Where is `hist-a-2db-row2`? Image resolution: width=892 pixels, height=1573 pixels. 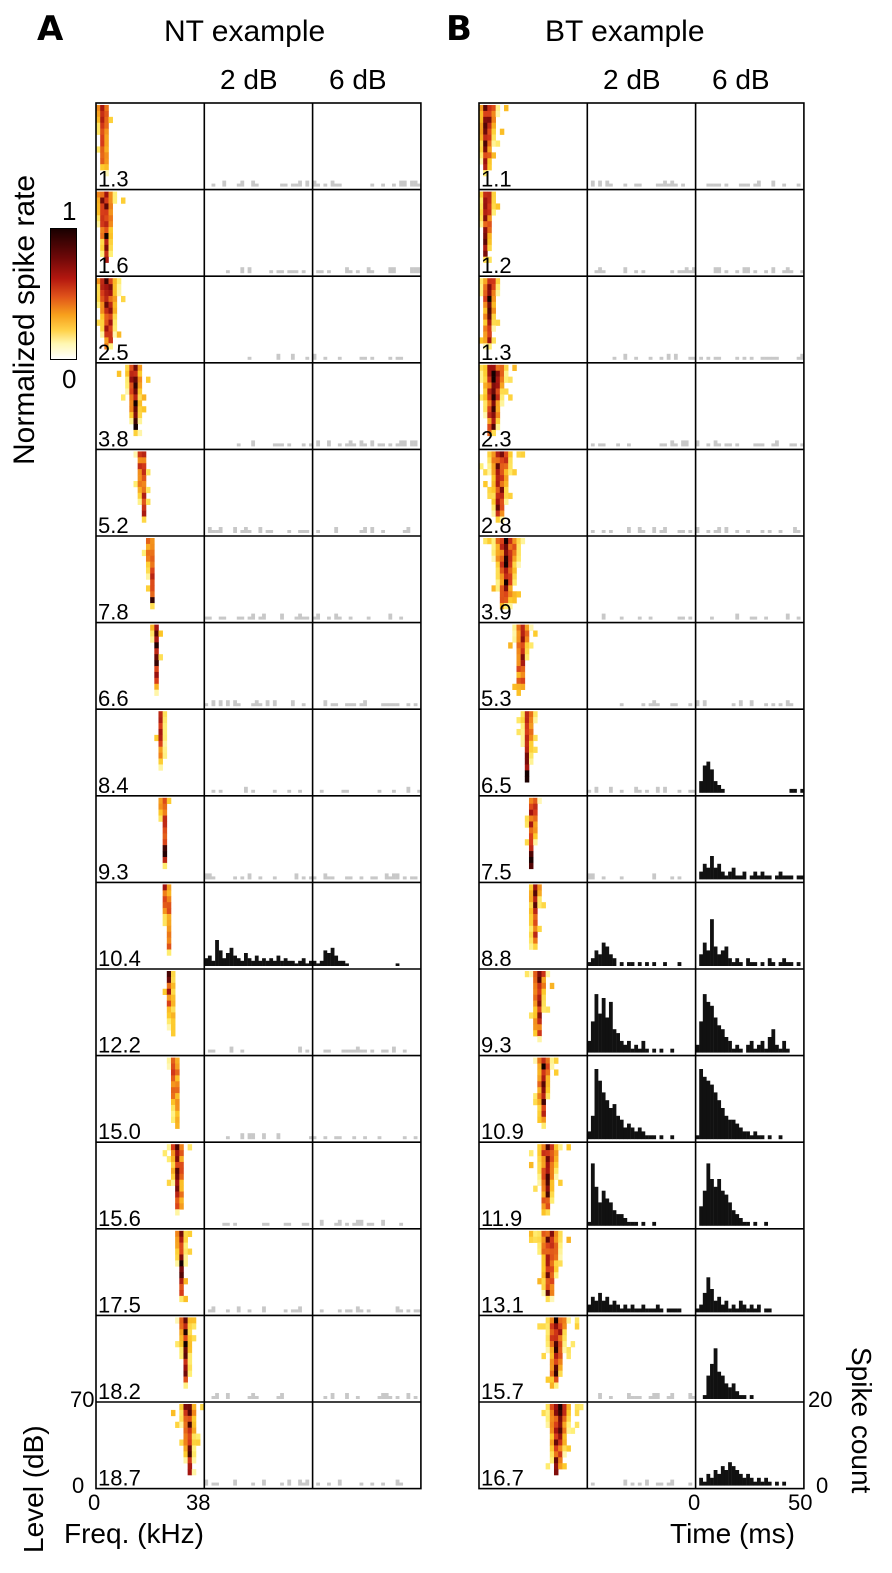 hist-a-2db-row2 is located at coordinates (278, 356).